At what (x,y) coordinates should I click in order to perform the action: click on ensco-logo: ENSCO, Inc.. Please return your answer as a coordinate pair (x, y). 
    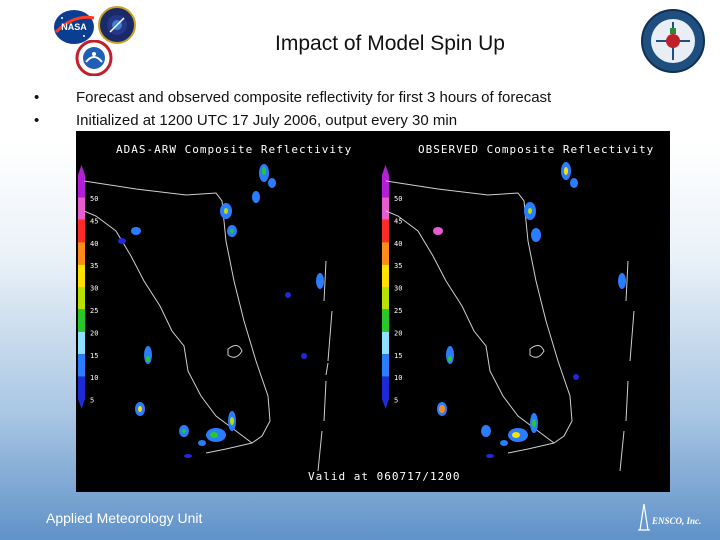
    Looking at the image, I should click on (674, 518).